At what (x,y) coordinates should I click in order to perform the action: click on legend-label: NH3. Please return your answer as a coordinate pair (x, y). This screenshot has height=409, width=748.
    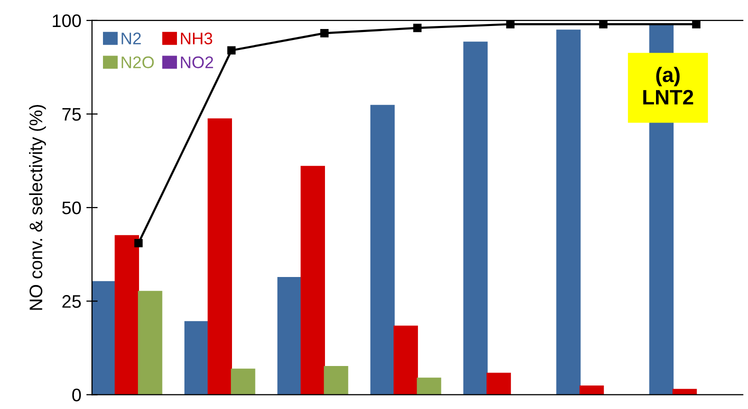
    Looking at the image, I should click on (196, 38).